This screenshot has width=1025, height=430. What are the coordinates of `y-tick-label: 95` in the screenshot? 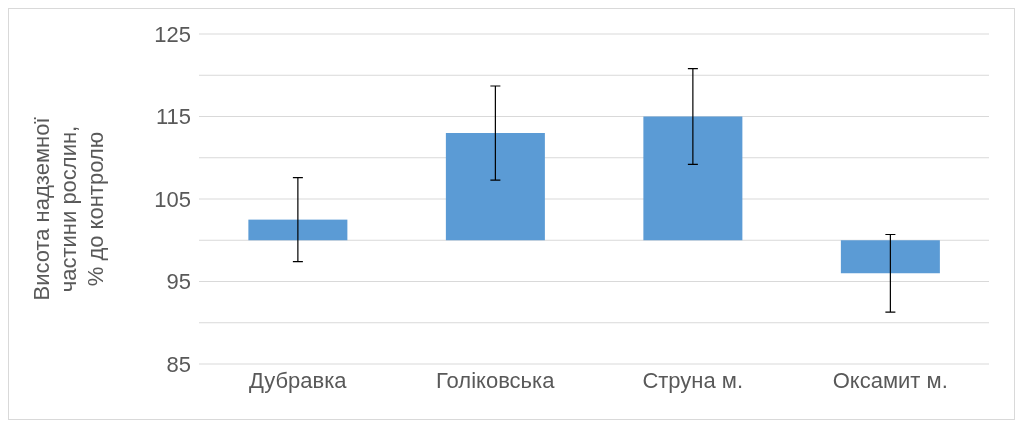 It's located at (178, 282).